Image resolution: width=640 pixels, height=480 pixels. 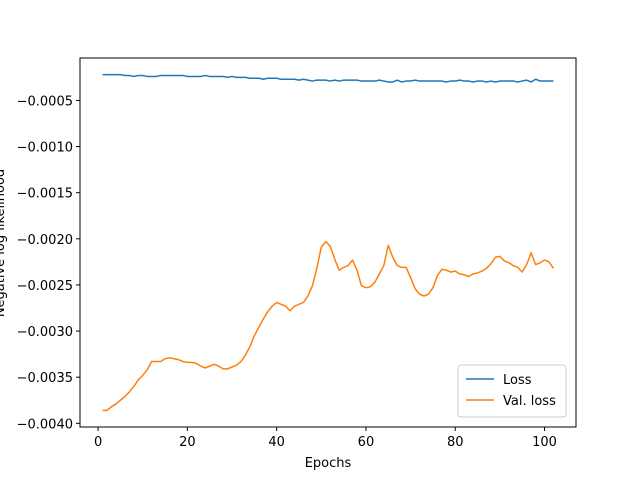 What do you see at coordinates (45, 424) in the screenshot?
I see `y-tick-label: −0.0040` at bounding box center [45, 424].